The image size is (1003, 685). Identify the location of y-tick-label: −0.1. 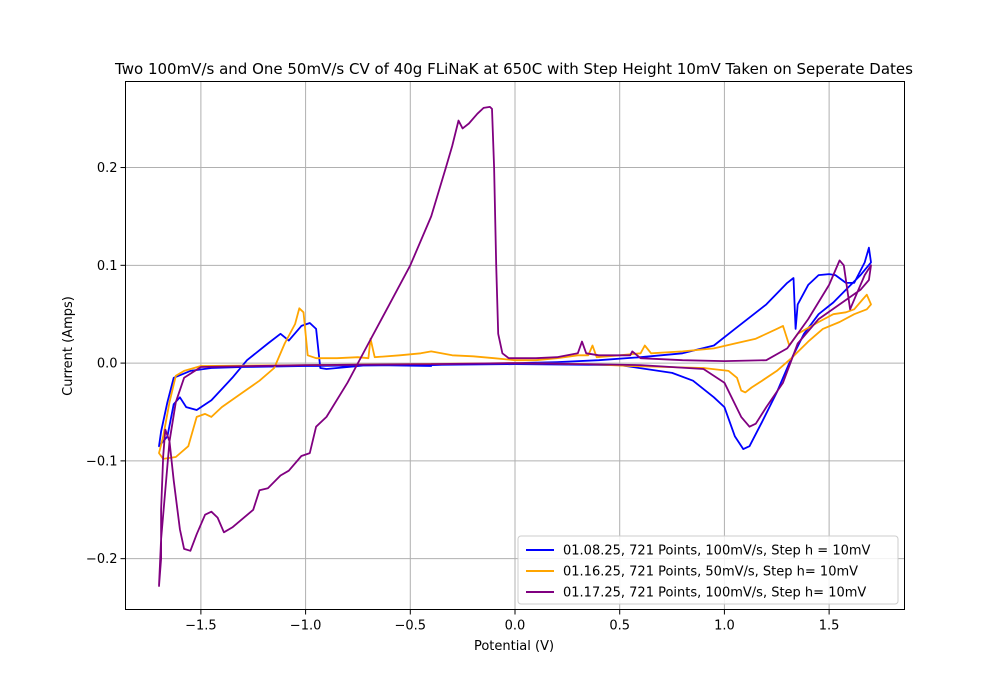
(102, 461).